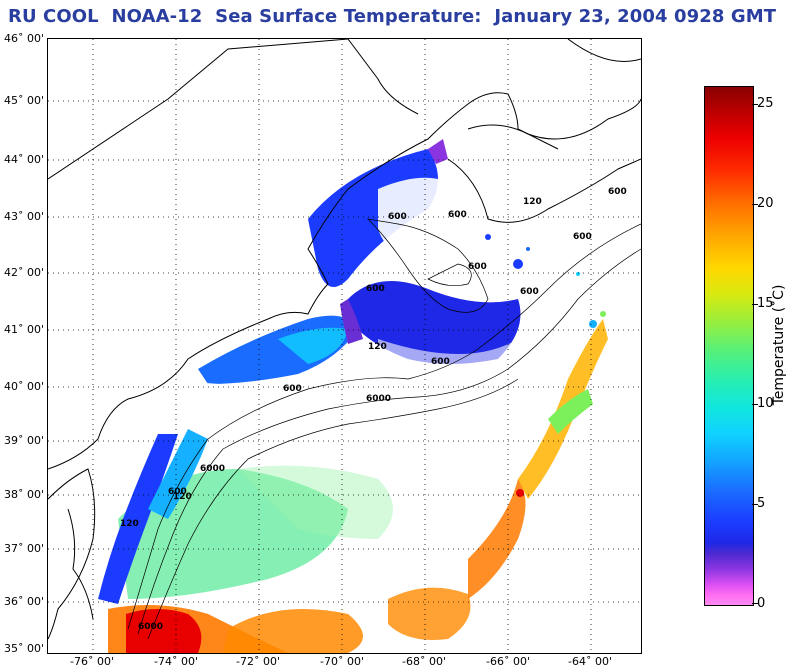 The width and height of the screenshot is (798, 672). Describe the element at coordinates (765, 303) in the screenshot. I see `colorbar-tick-15: 15` at that location.